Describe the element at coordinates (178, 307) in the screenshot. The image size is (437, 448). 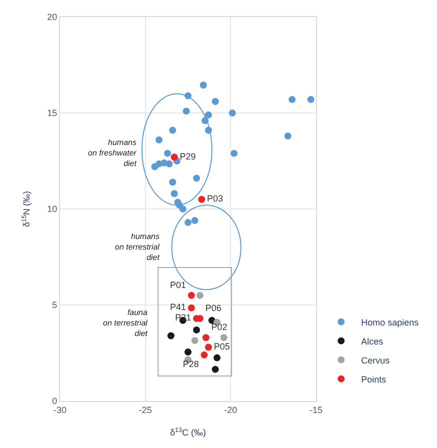
I see `data-label: P41` at that location.